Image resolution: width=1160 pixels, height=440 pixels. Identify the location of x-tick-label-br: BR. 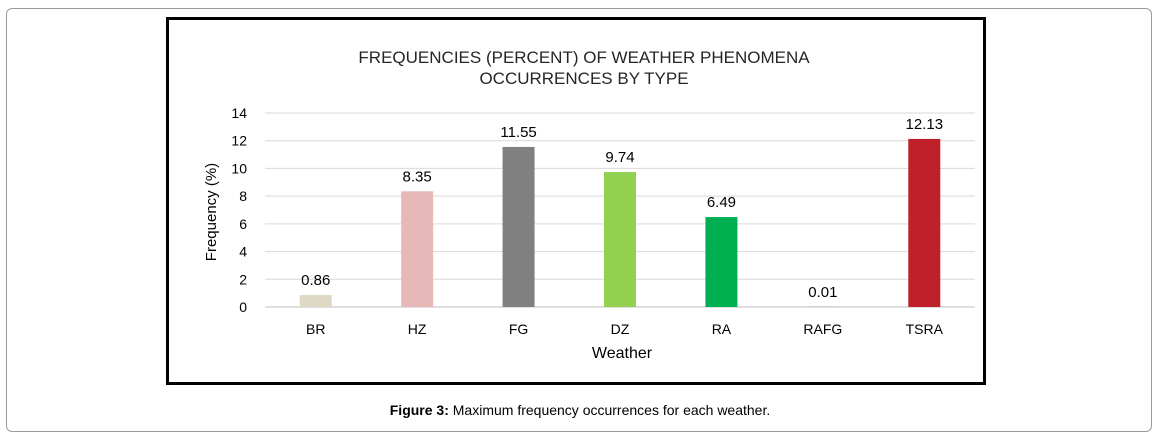
(315, 329).